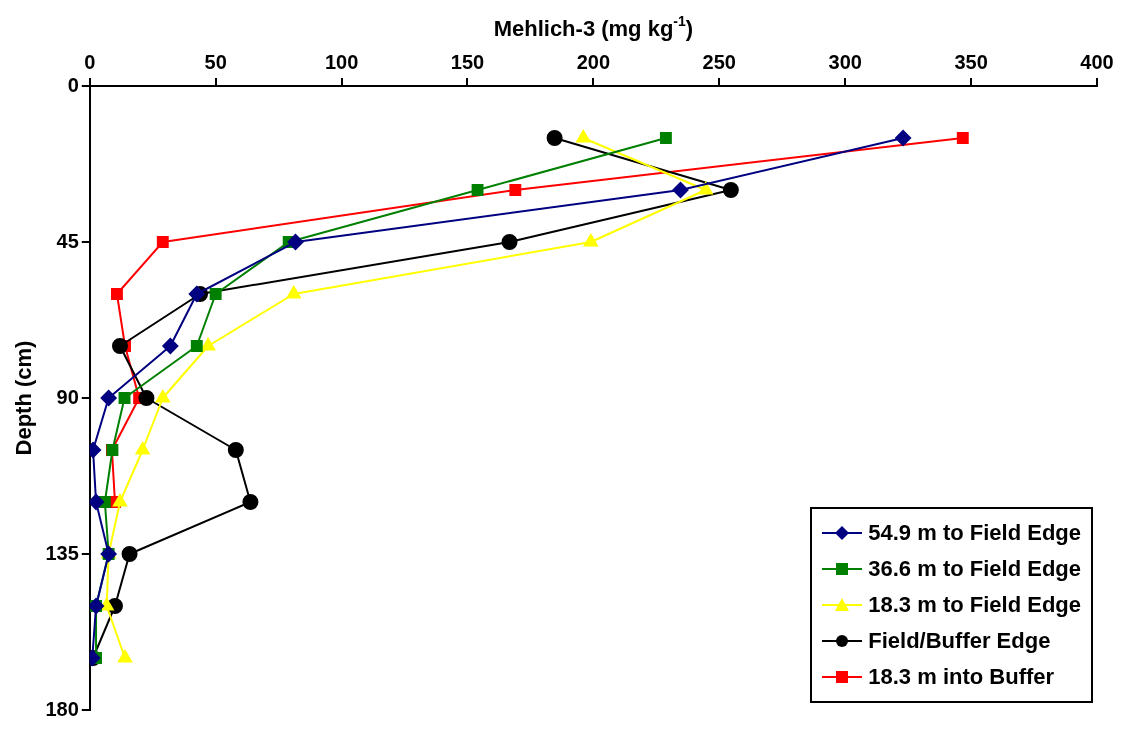 The height and width of the screenshot is (733, 1125). What do you see at coordinates (959, 641) in the screenshot?
I see `legend-label: Field/Buffer Edge` at bounding box center [959, 641].